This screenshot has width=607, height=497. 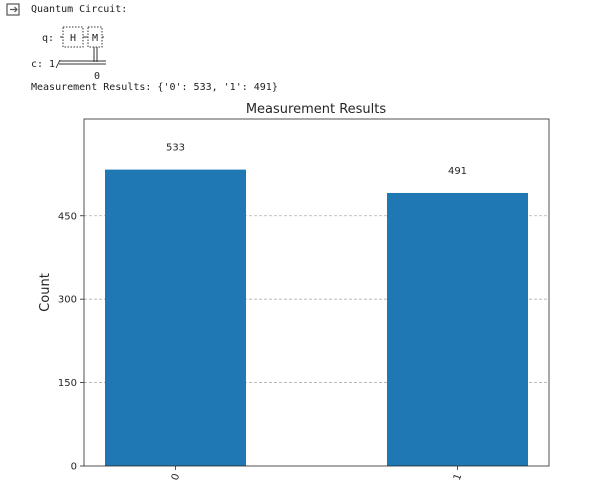 I want to click on h-gate: H, so click(x=73, y=37).